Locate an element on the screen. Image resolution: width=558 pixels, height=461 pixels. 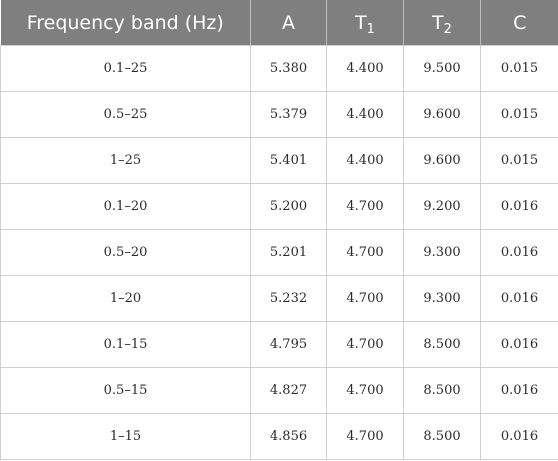
header-t2: T2 is located at coordinates (442, 23).